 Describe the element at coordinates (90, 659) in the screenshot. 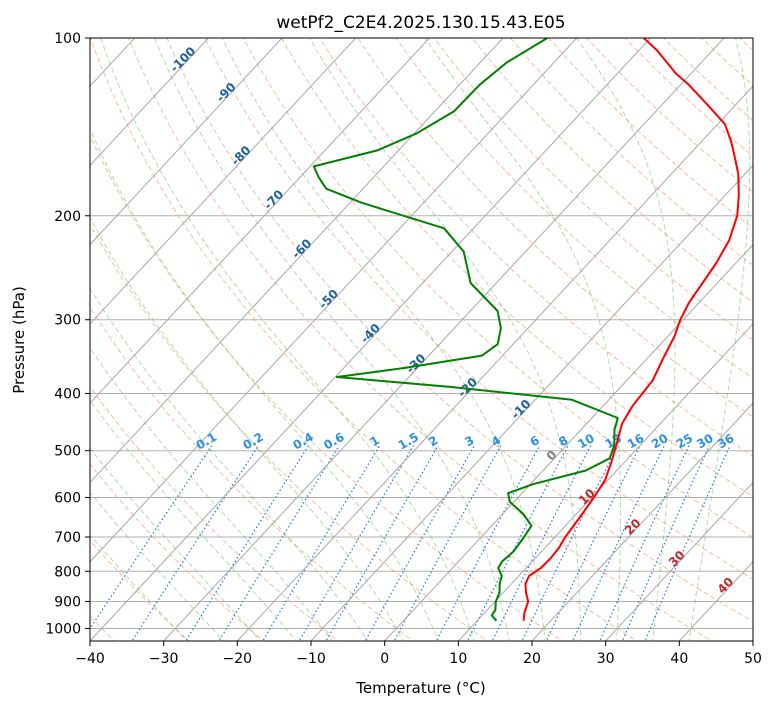

I see `x-tick-label: −40` at that location.